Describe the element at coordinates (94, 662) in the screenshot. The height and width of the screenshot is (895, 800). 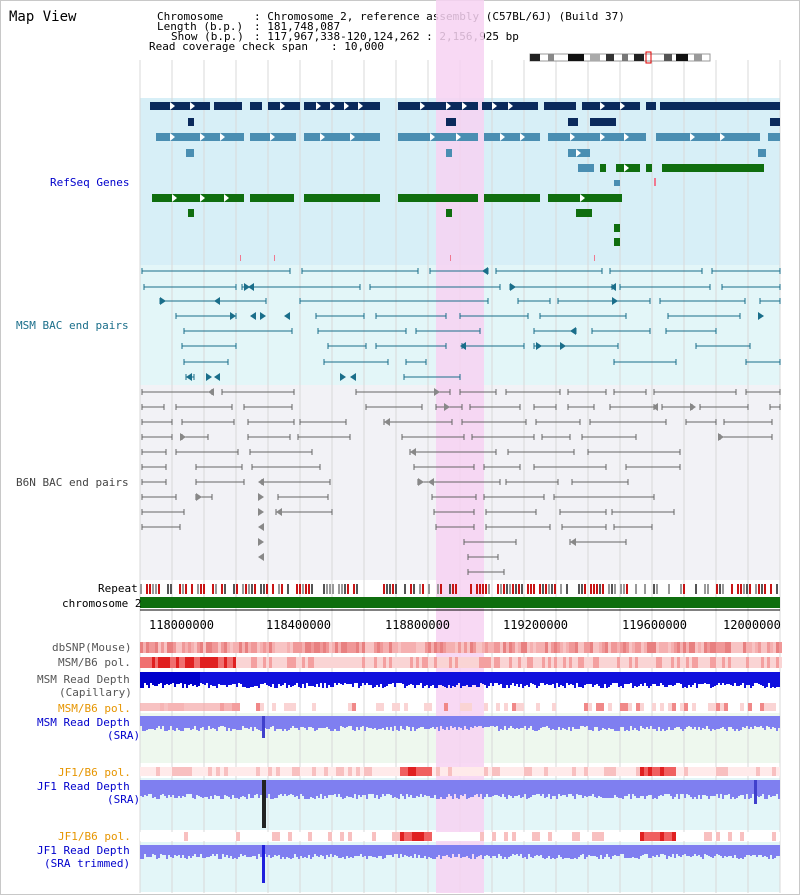
I see `track-label-msm-b6-pol: MSM/B6 pol.` at that location.